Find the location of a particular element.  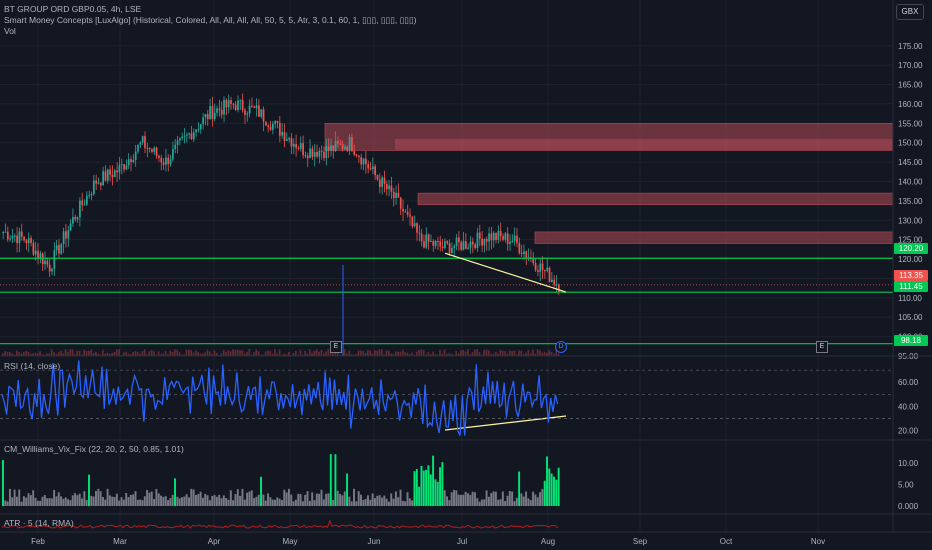

rsi-legend: RSI (14, close) is located at coordinates (32, 366).